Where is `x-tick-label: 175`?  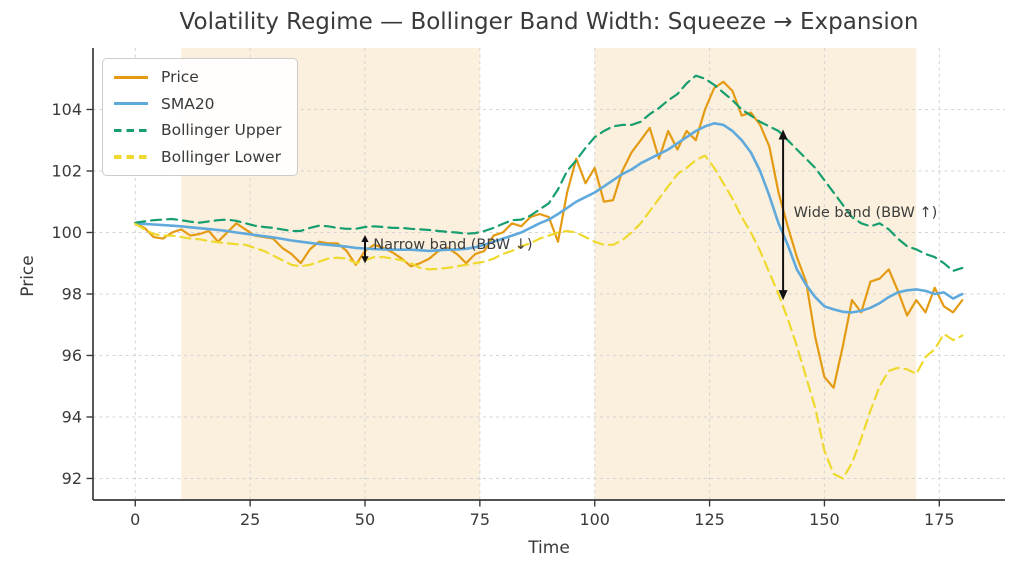 x-tick-label: 175 is located at coordinates (939, 519).